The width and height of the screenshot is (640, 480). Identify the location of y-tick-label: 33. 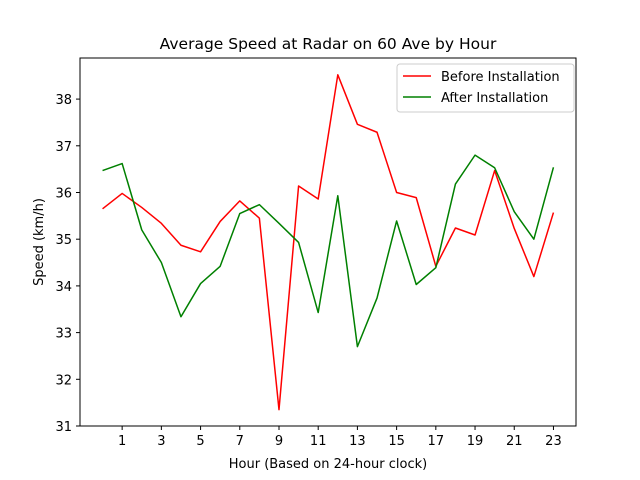
(63, 334).